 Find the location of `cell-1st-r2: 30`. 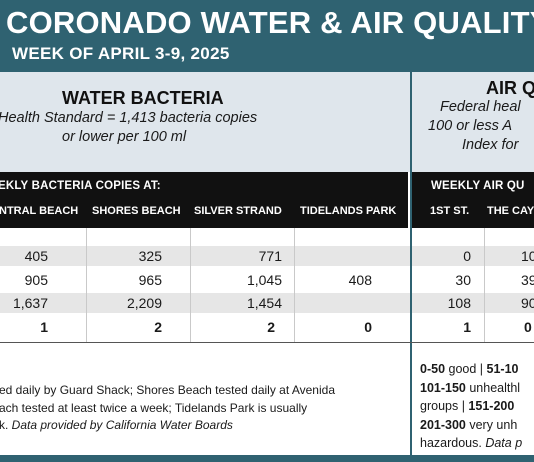

cell-1st-r2: 30 is located at coordinates (463, 280).